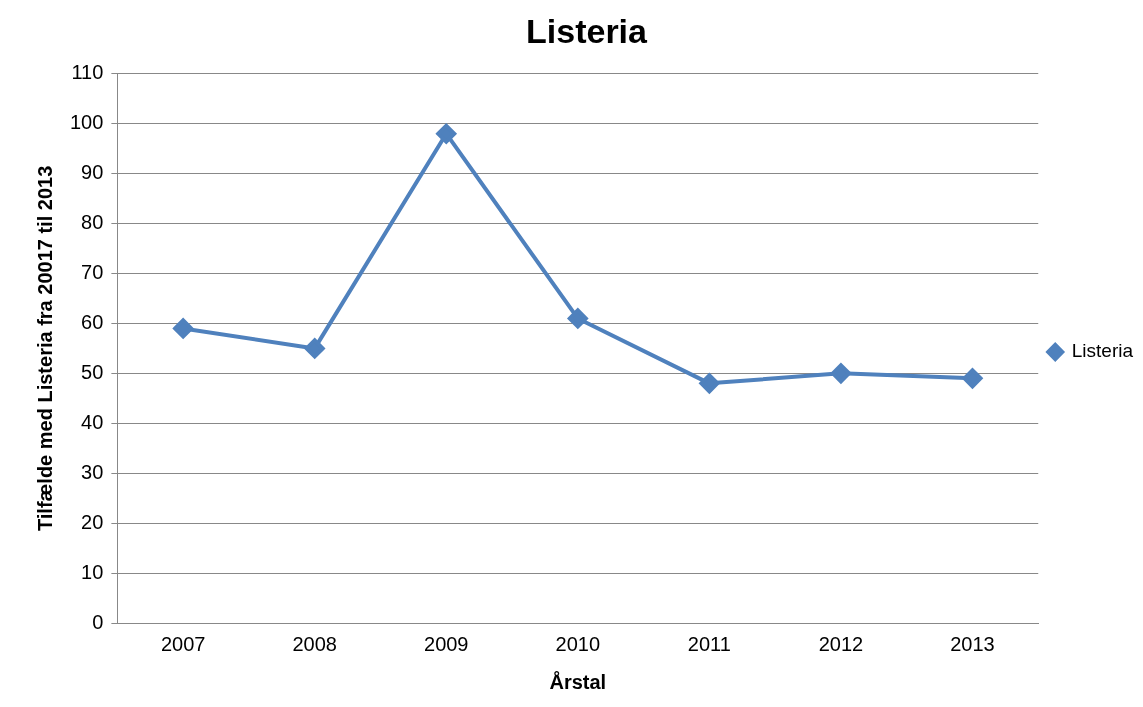  What do you see at coordinates (972, 643) in the screenshot?
I see `x-tick-label: 2013` at bounding box center [972, 643].